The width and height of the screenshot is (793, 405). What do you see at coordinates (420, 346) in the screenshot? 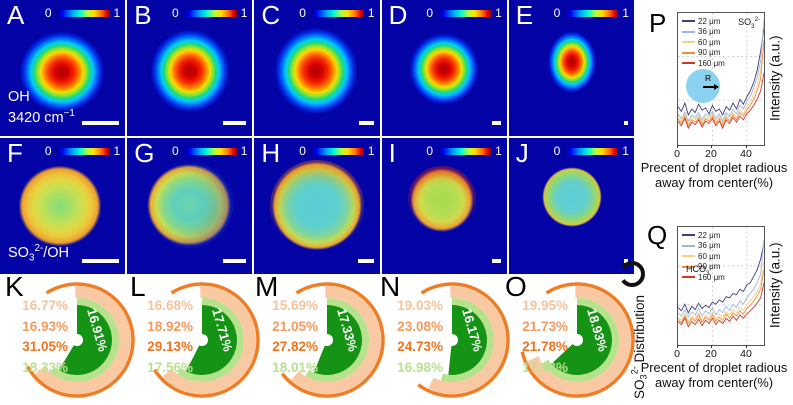
I see `ring-value: 24.73%` at bounding box center [420, 346].